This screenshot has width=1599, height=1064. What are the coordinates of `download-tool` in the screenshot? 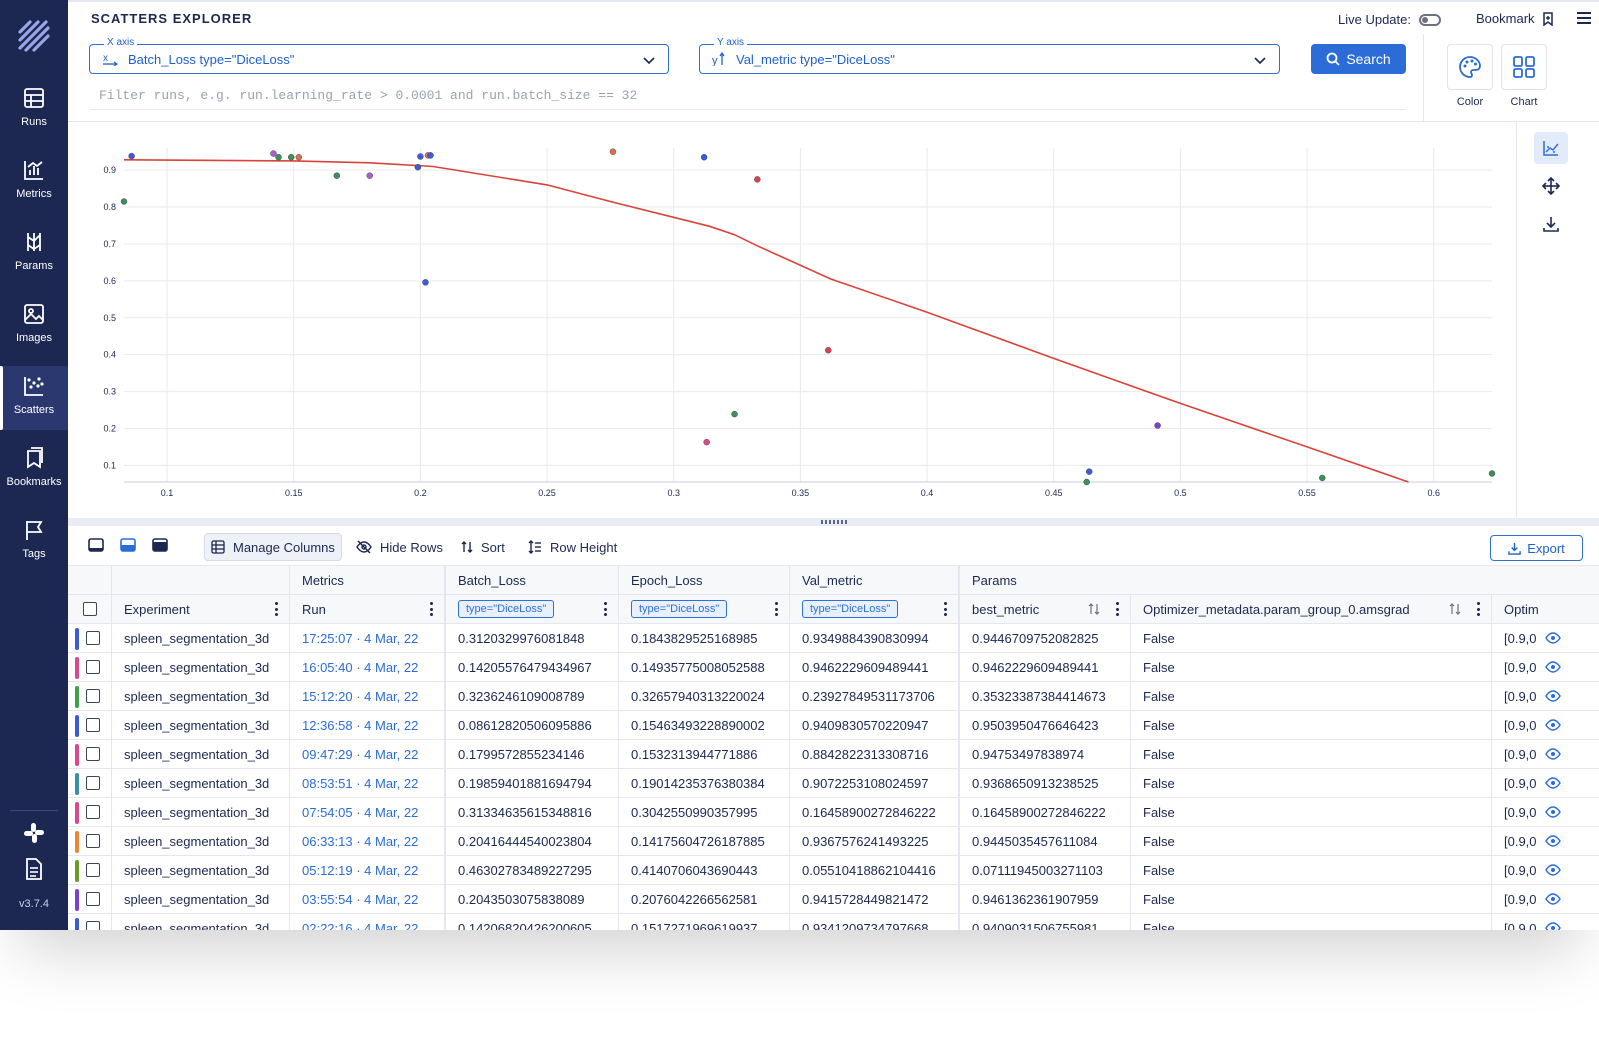 It's located at (1551, 224).